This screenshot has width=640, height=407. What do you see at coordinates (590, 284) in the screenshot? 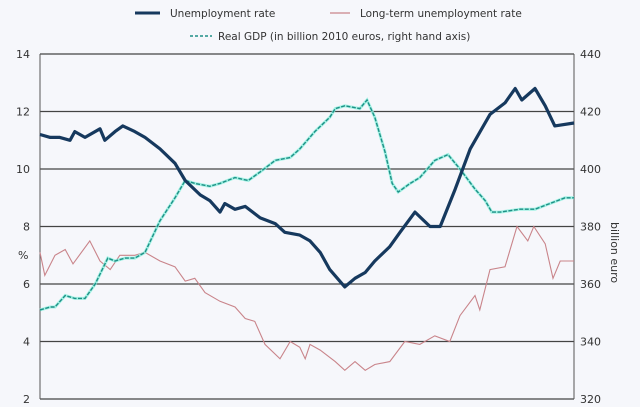
I see `y2-tick-label: 360` at bounding box center [590, 284].